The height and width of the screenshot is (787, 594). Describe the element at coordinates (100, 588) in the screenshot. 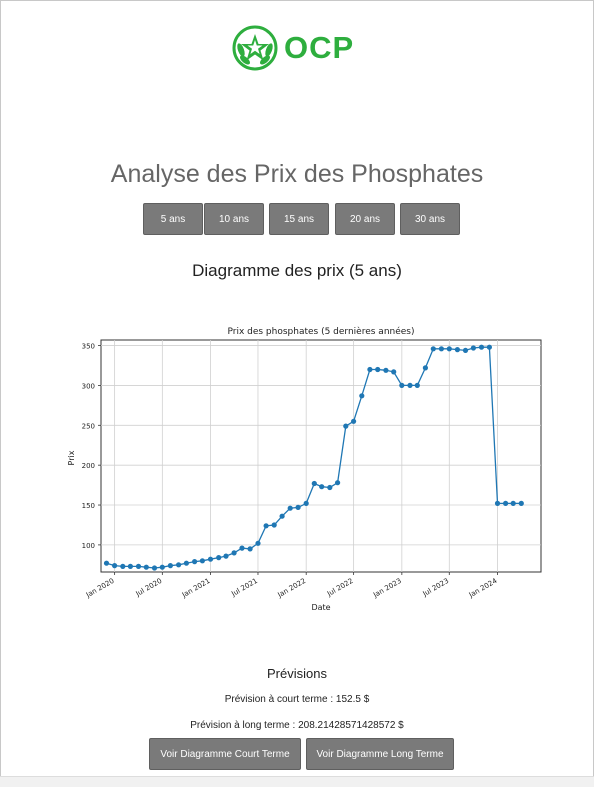

I see `x-tick-label: Jan 2020` at that location.